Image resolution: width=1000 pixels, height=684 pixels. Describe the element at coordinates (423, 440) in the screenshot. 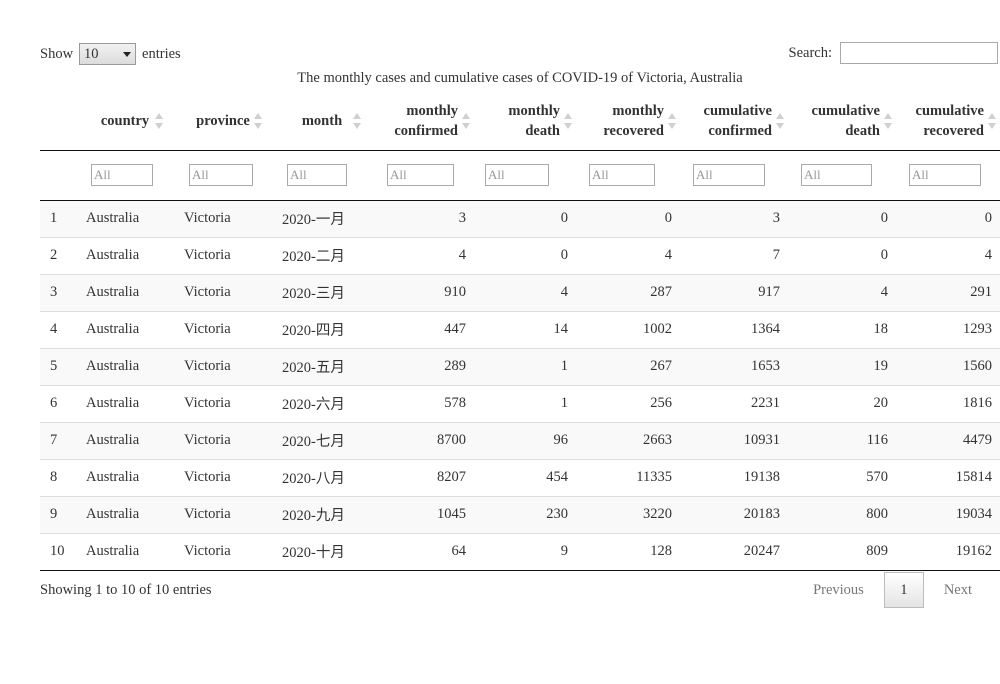

I see `cell-monthly-confirmed: 8700` at that location.